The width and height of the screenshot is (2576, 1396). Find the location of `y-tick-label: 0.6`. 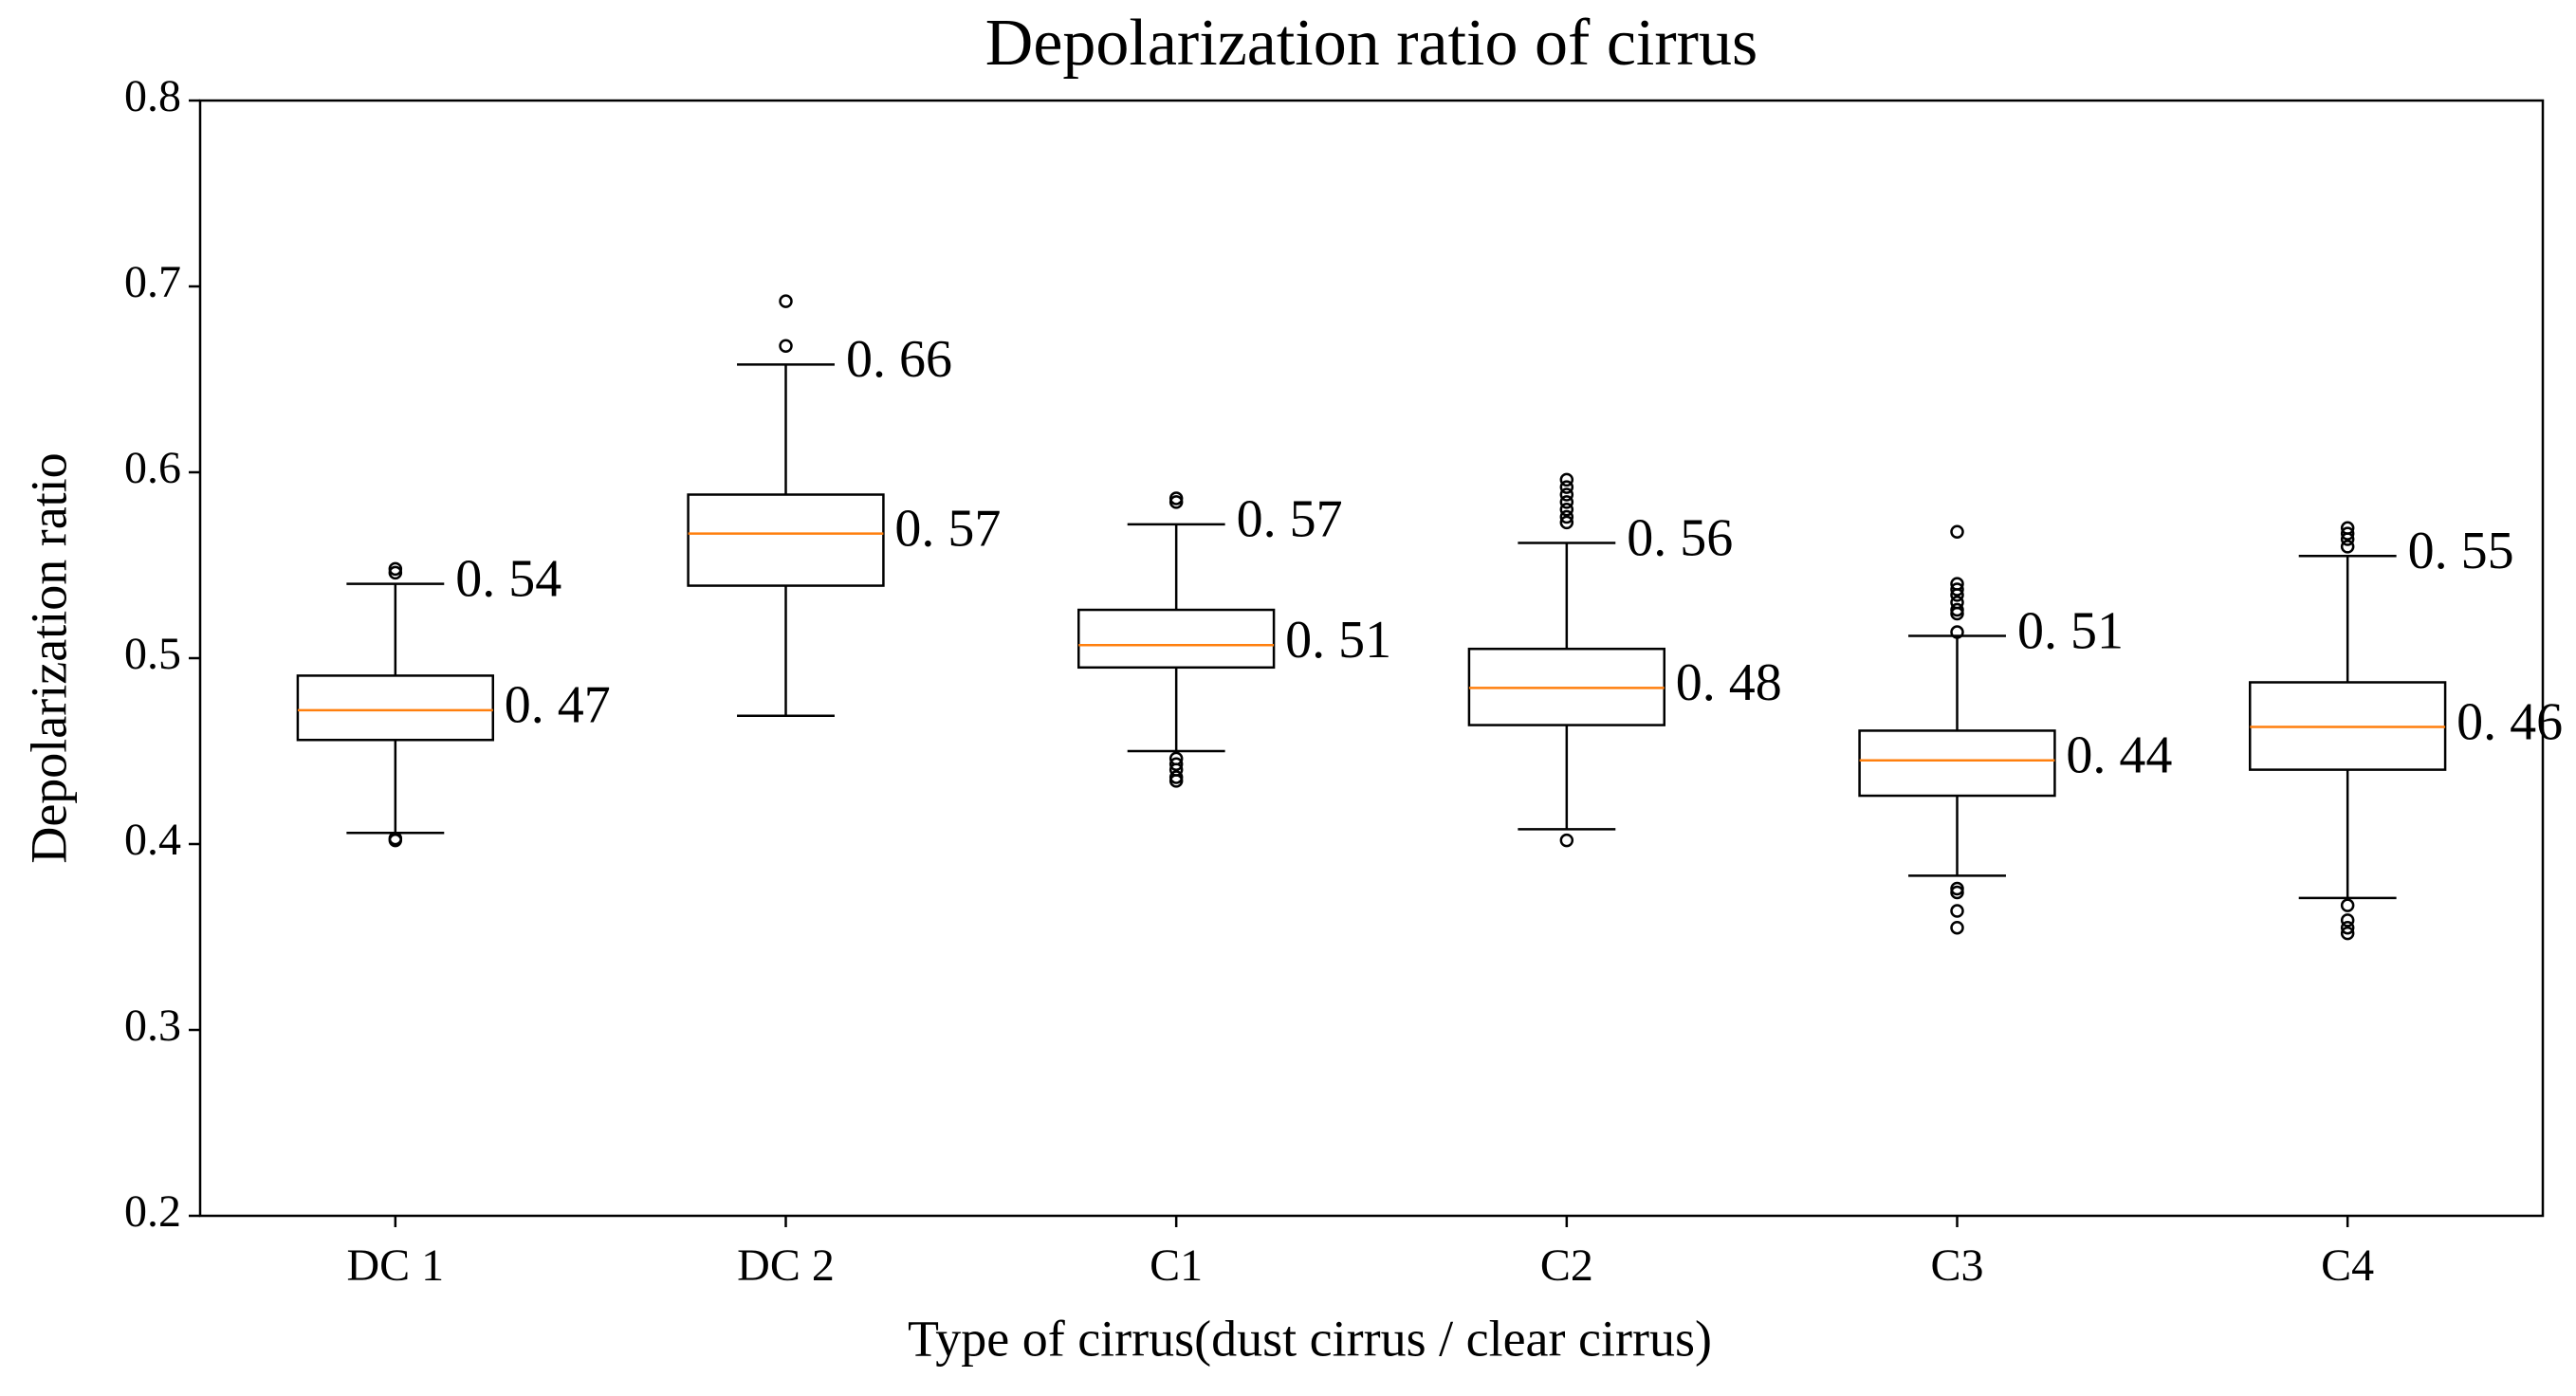

y-tick-label: 0.6 is located at coordinates (152, 468).